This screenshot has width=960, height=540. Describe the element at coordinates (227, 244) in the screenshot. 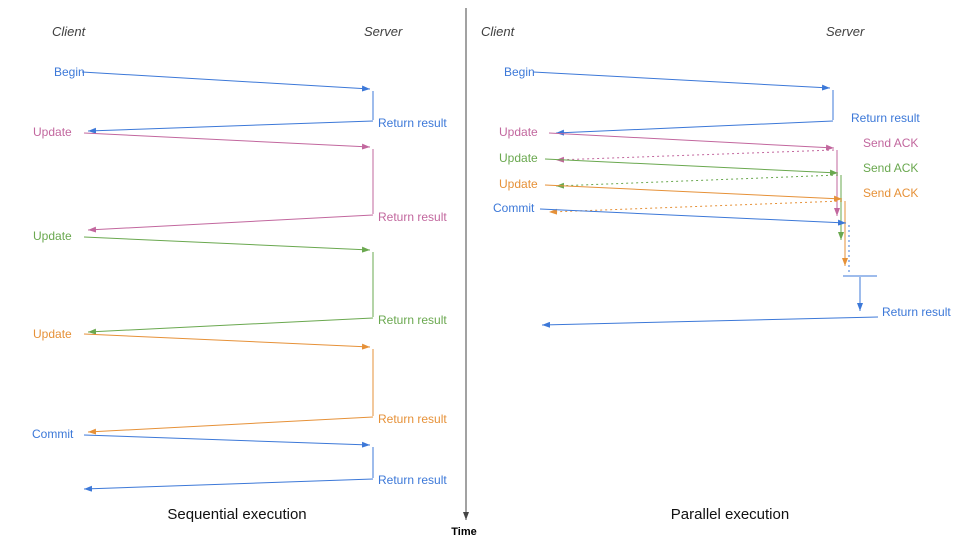

I see `seq-update2-call-arrow` at that location.